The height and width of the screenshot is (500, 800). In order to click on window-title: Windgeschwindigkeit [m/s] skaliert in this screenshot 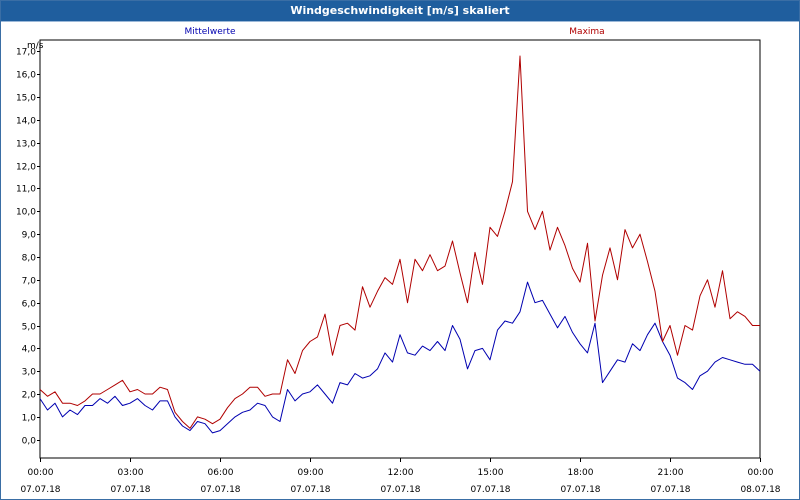, I will do `click(400, 11)`.